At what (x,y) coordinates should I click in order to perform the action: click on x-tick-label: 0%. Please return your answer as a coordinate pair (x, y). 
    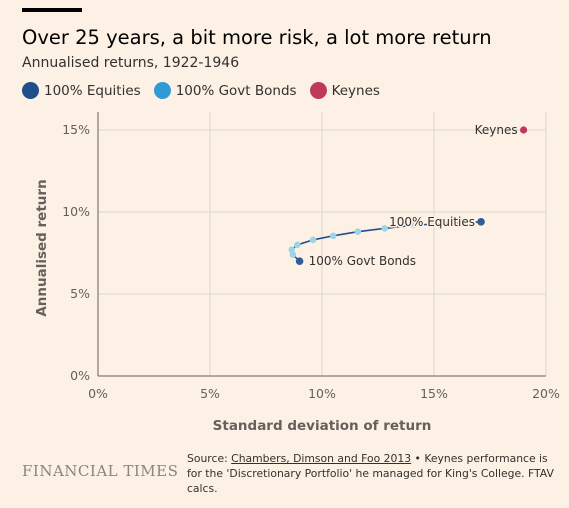
    Looking at the image, I should click on (98, 393).